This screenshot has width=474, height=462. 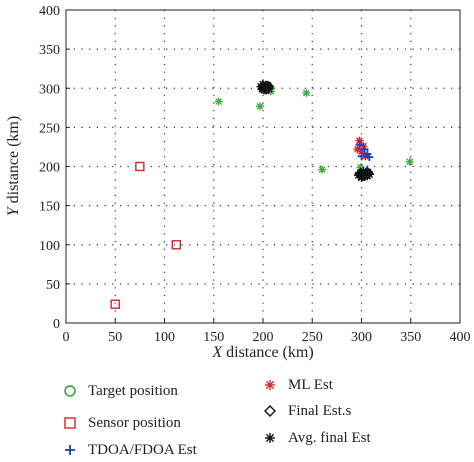 I want to click on x-tick-label: 400, so click(x=460, y=337).